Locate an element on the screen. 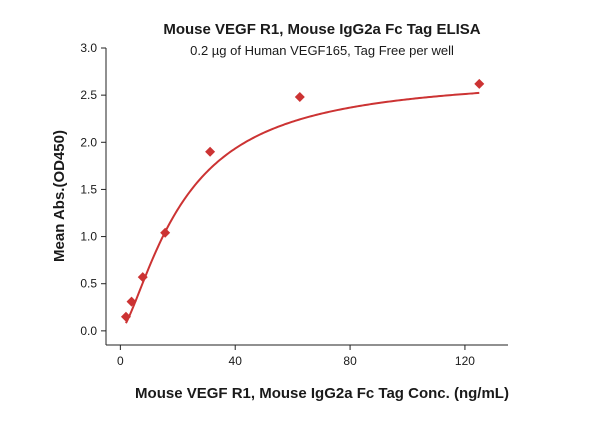  y-axis-label: Mean Abs.(OD450) is located at coordinates (59, 196).